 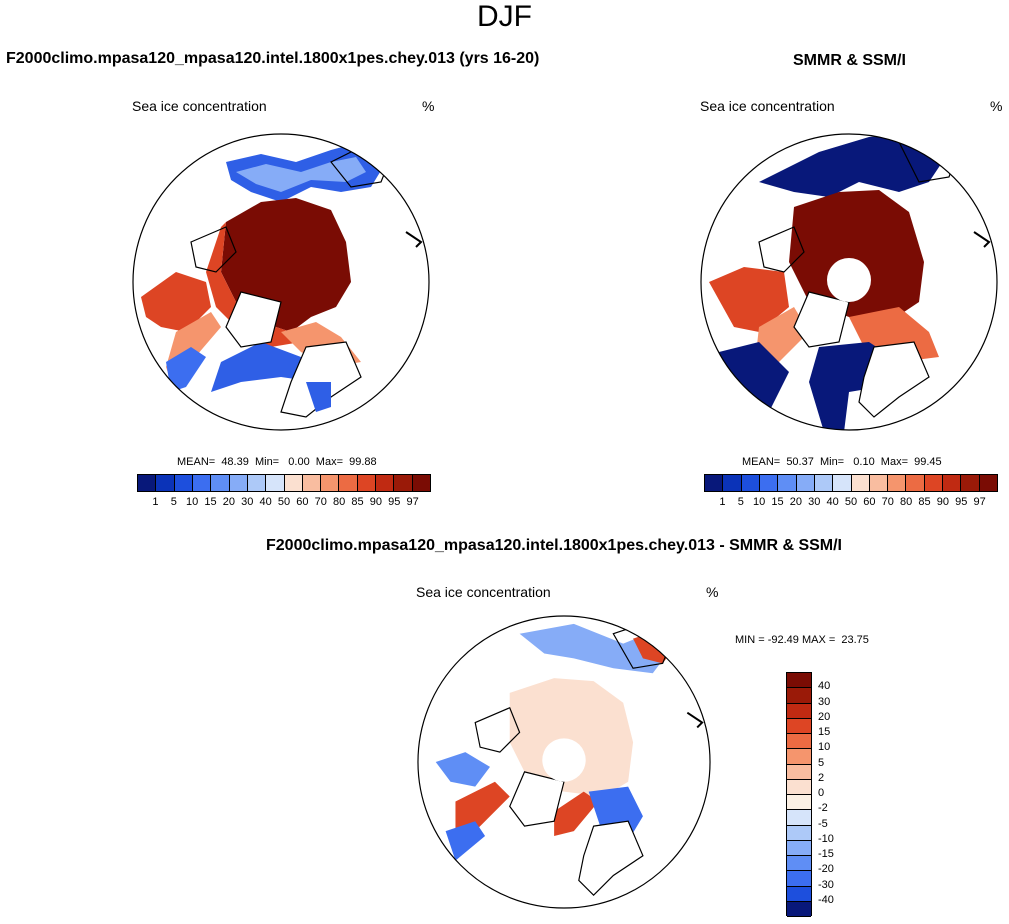 What do you see at coordinates (253, 284) in the screenshot?
I see `ice-gradient` at bounding box center [253, 284].